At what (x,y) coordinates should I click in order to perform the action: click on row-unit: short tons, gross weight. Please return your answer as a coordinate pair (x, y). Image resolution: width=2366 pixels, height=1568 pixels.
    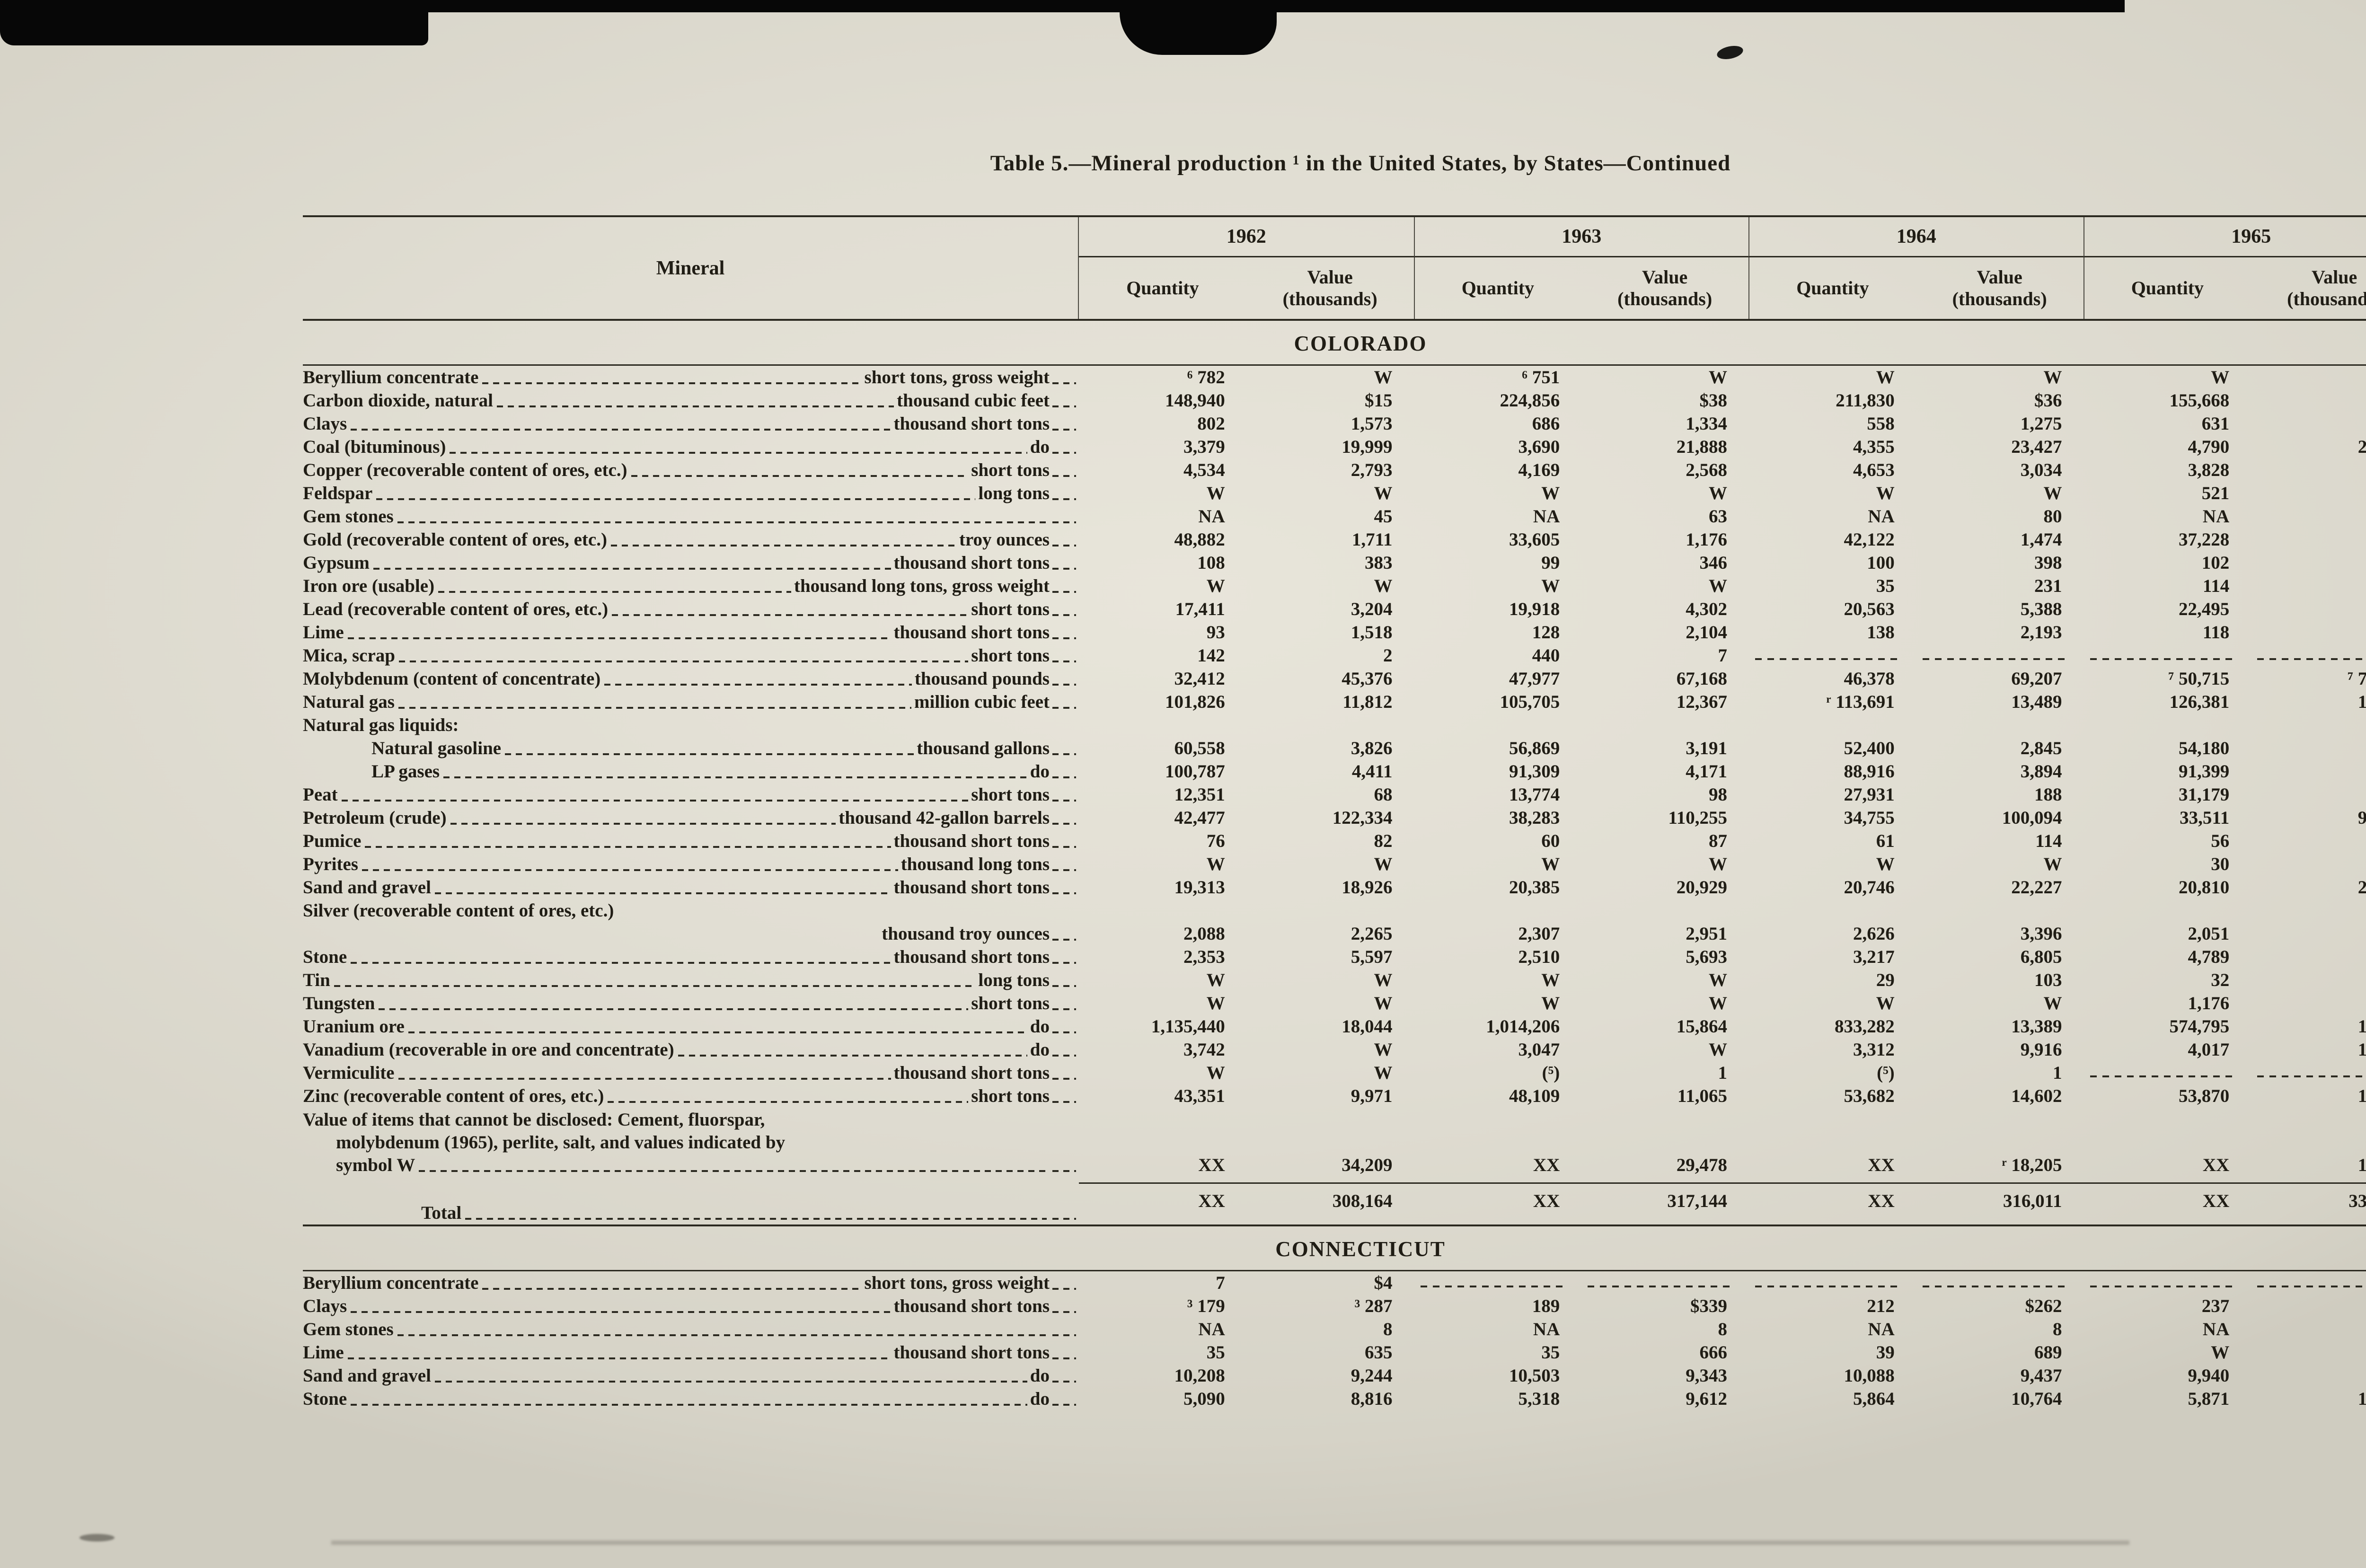
    Looking at the image, I should click on (957, 377).